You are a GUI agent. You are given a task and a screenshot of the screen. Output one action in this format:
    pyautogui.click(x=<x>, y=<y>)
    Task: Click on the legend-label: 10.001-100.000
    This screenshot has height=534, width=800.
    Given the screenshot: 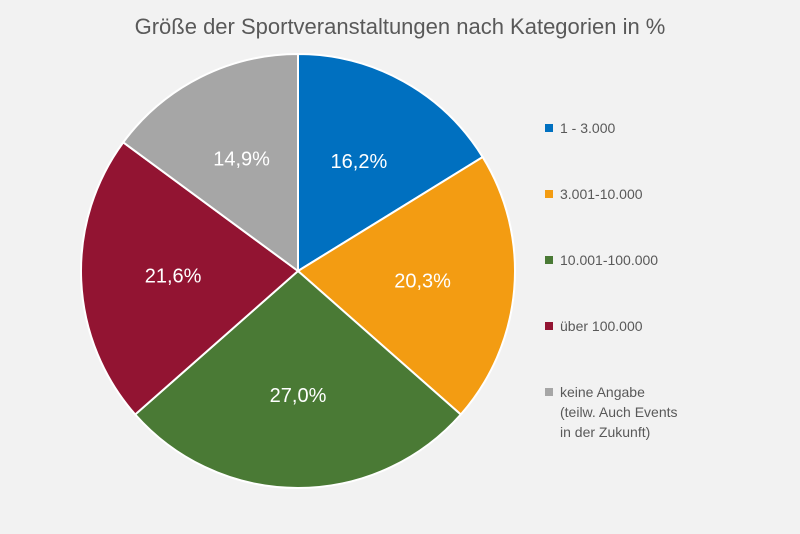 What is the action you would take?
    pyautogui.click(x=609, y=260)
    